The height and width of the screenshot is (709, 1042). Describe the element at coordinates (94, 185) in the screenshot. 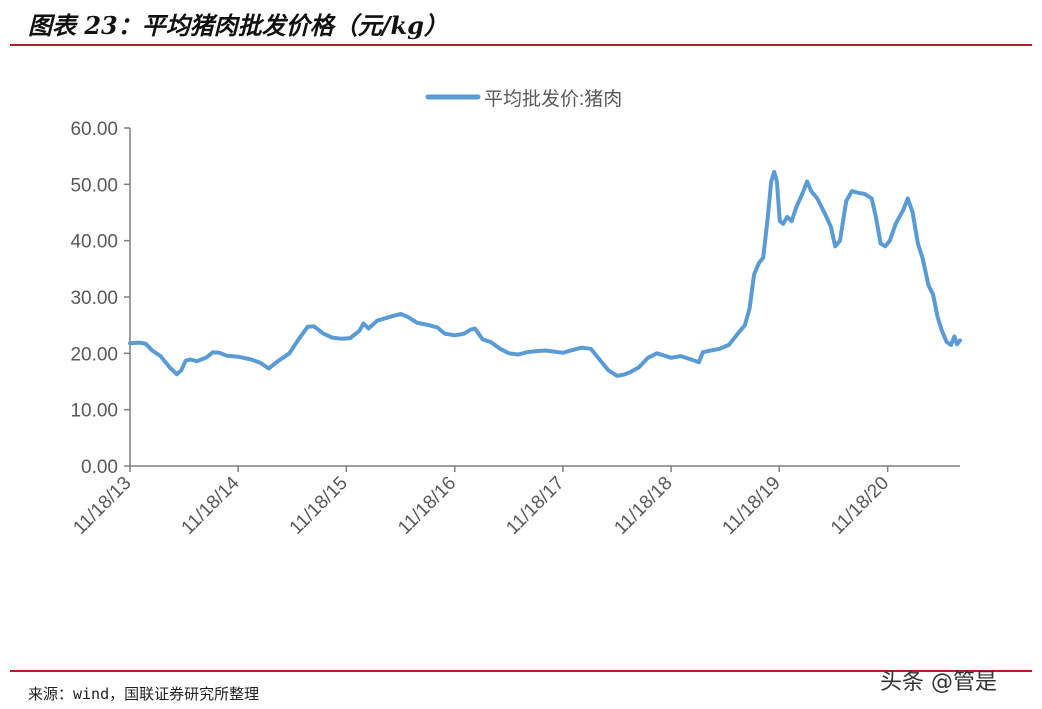

I see `y-tick-label: 50.00` at that location.